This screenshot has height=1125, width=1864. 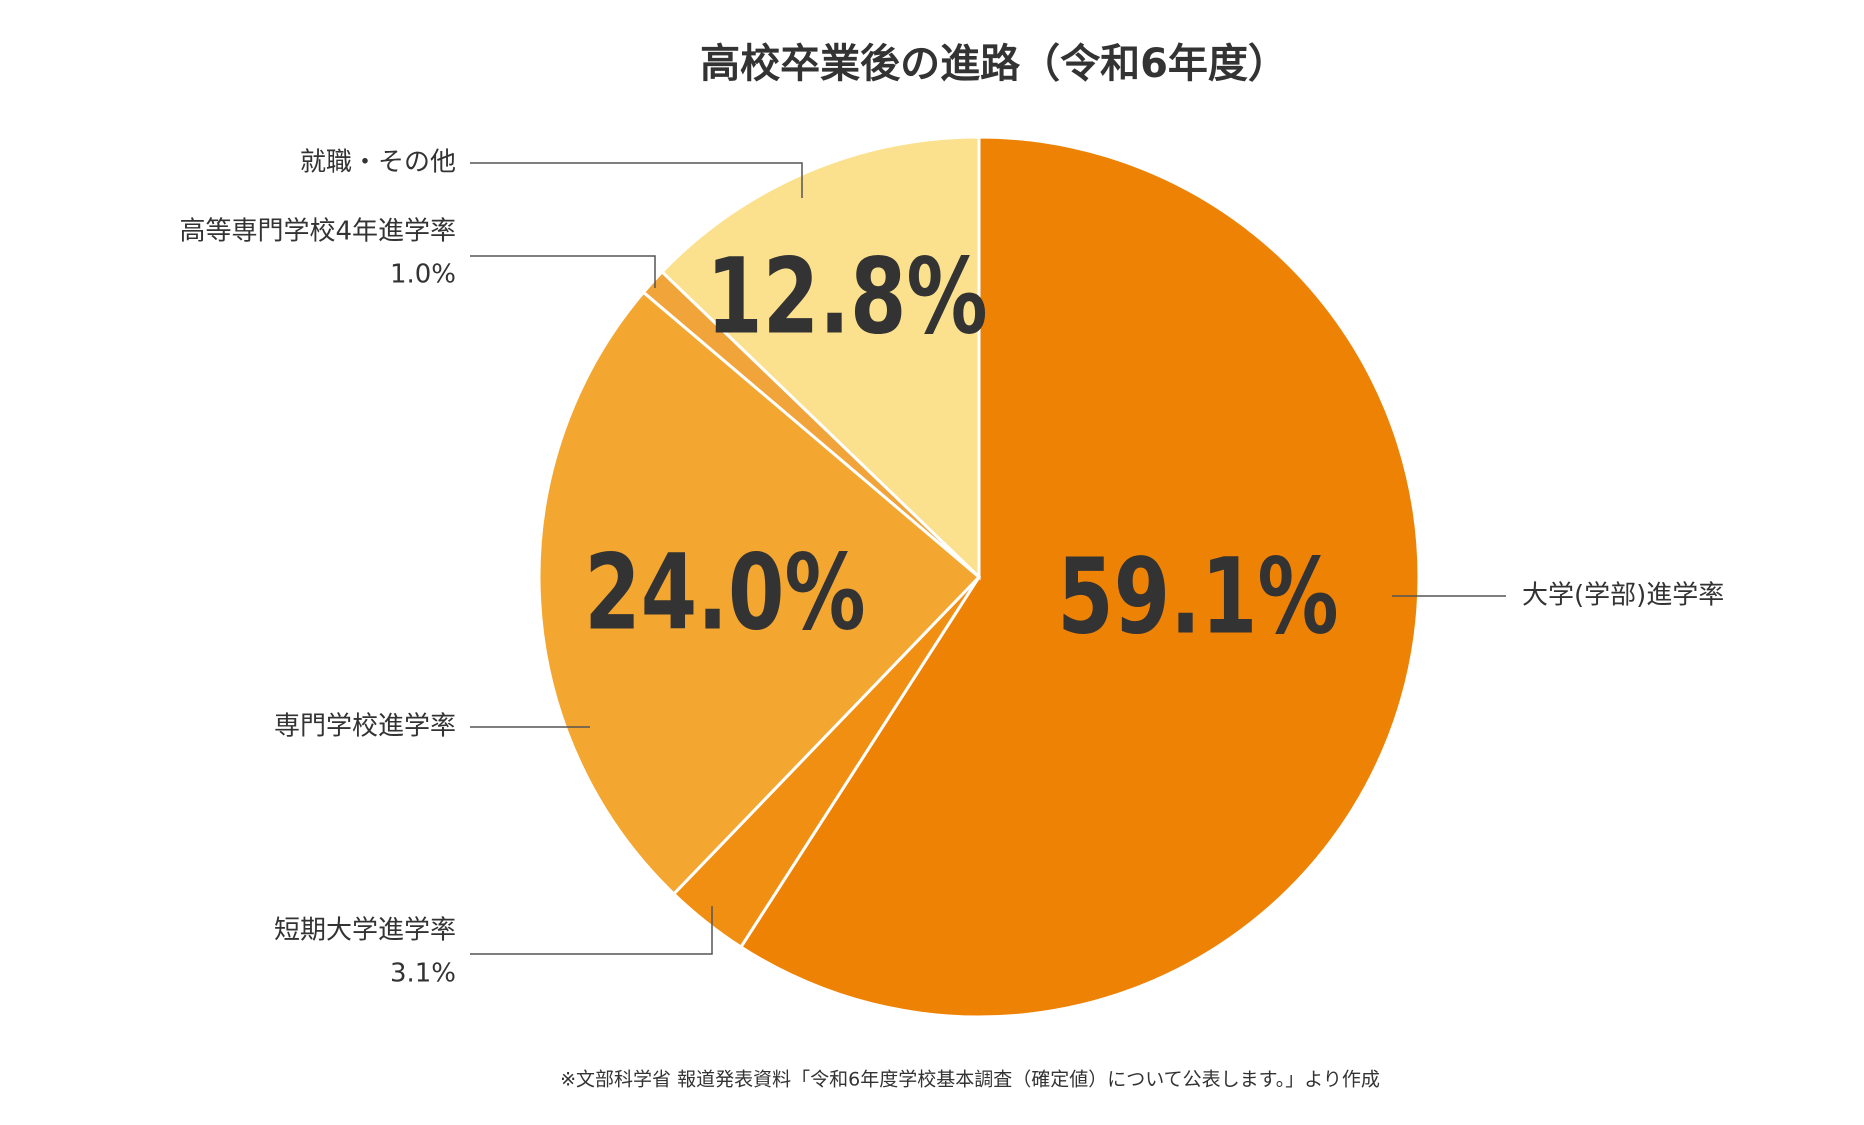 I want to click on value-label: 1.0%, so click(x=423, y=275).